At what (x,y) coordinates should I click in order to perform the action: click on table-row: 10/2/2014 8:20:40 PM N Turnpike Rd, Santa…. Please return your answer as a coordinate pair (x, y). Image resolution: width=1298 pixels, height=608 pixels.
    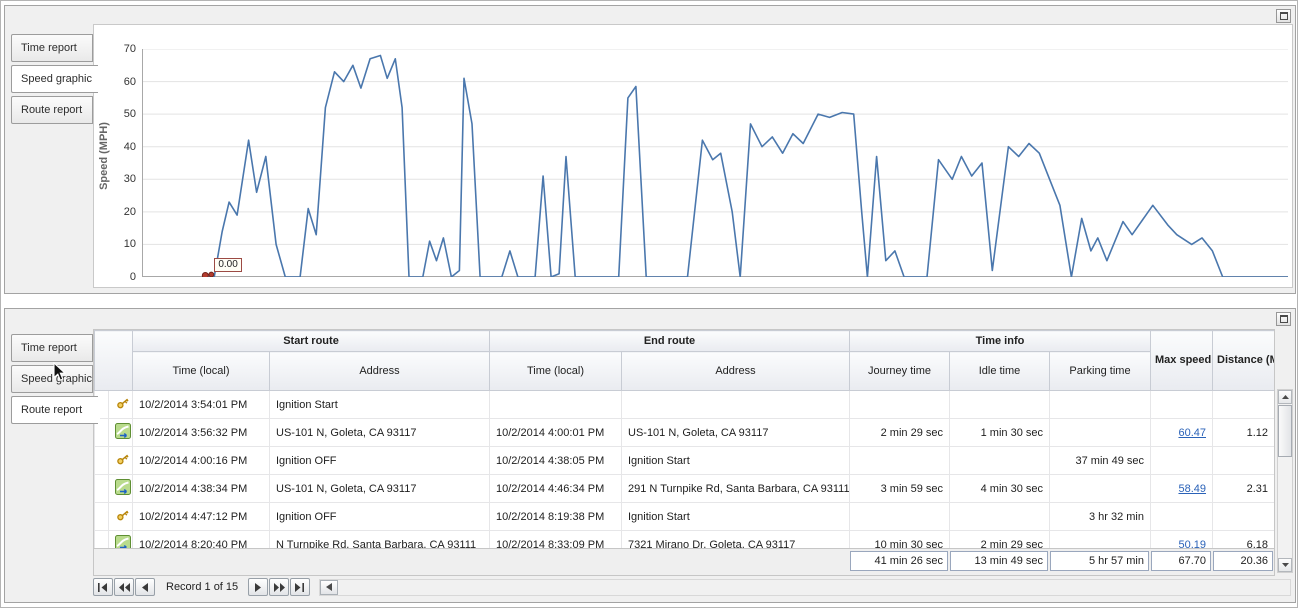
    Looking at the image, I should click on (684, 539).